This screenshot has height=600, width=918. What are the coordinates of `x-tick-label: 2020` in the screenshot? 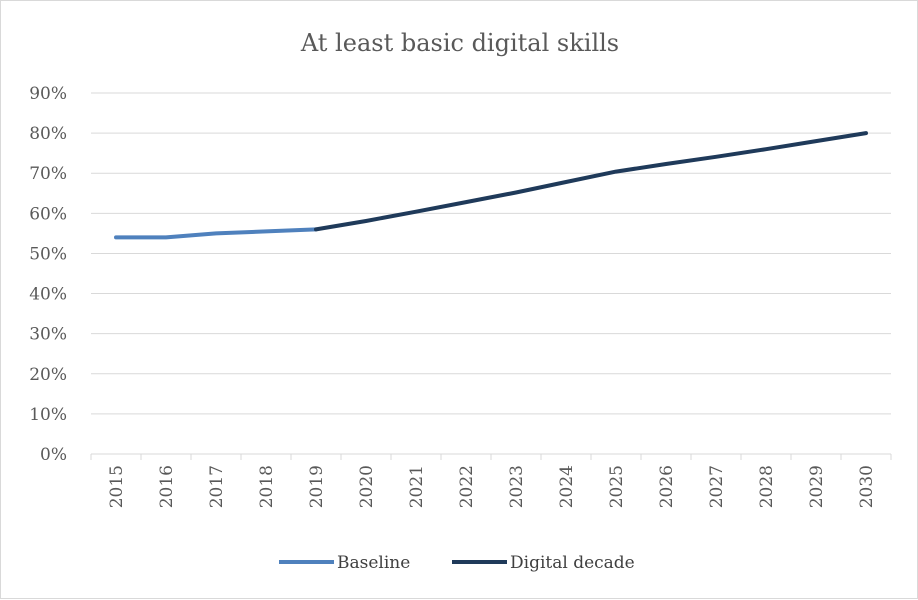 It's located at (367, 486).